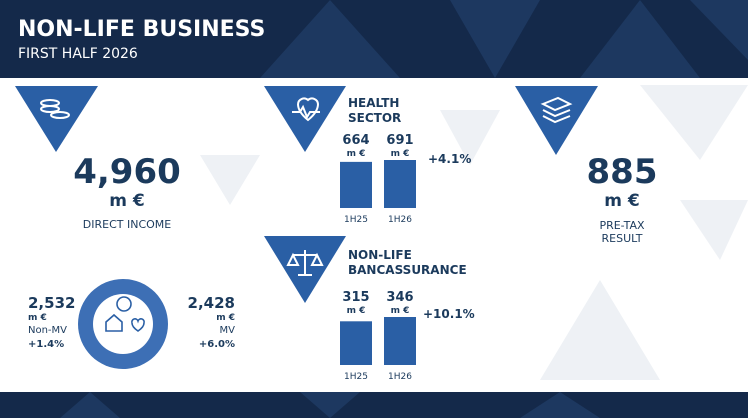 The image size is (748, 418). Describe the element at coordinates (51, 322) in the screenshot. I see `segment-left: 2,532 m € Non-MV +1.4%` at that location.